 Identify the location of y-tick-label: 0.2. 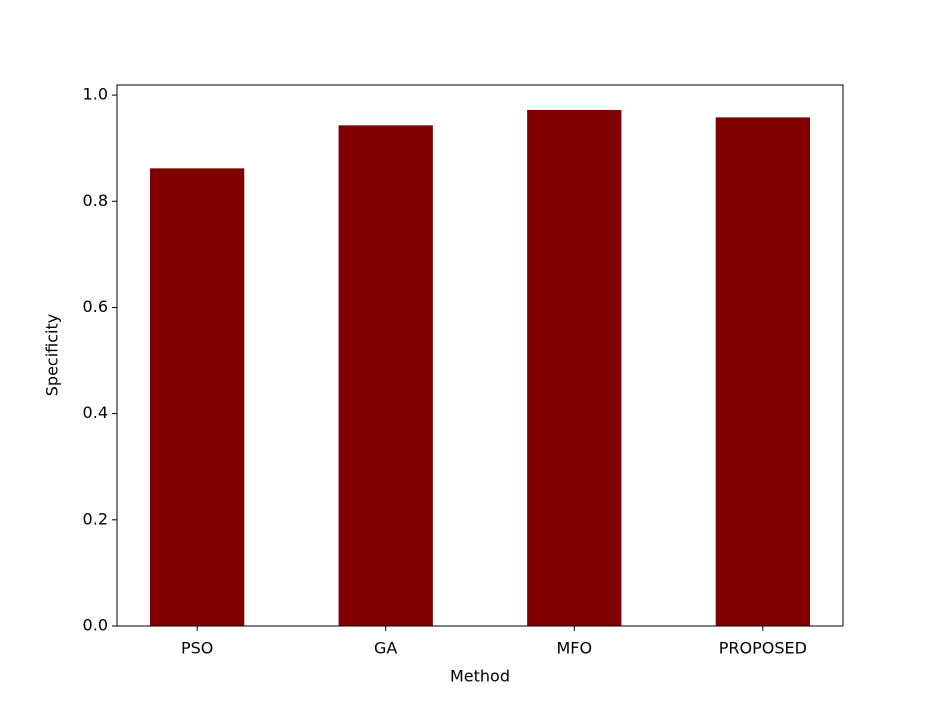
(95, 518).